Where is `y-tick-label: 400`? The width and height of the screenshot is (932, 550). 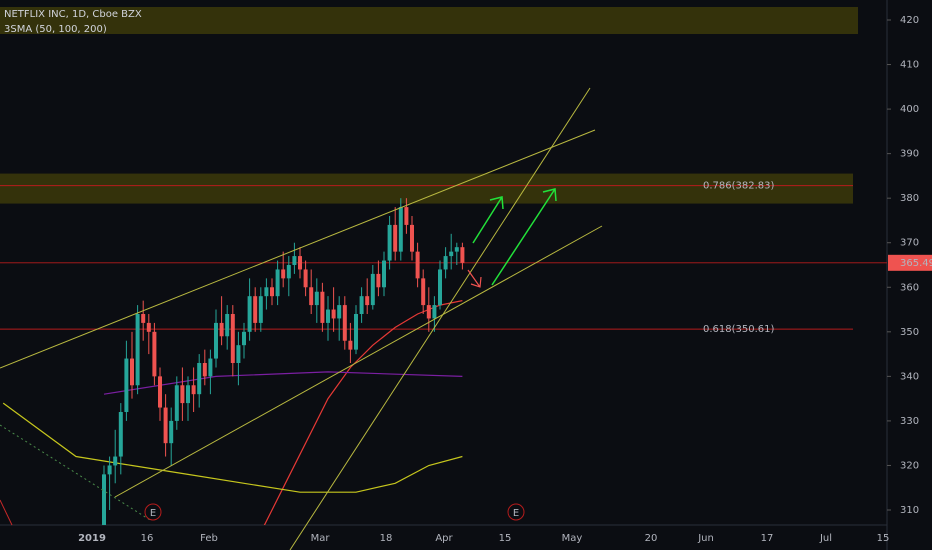
y-tick-label: 400 is located at coordinates (909, 109).